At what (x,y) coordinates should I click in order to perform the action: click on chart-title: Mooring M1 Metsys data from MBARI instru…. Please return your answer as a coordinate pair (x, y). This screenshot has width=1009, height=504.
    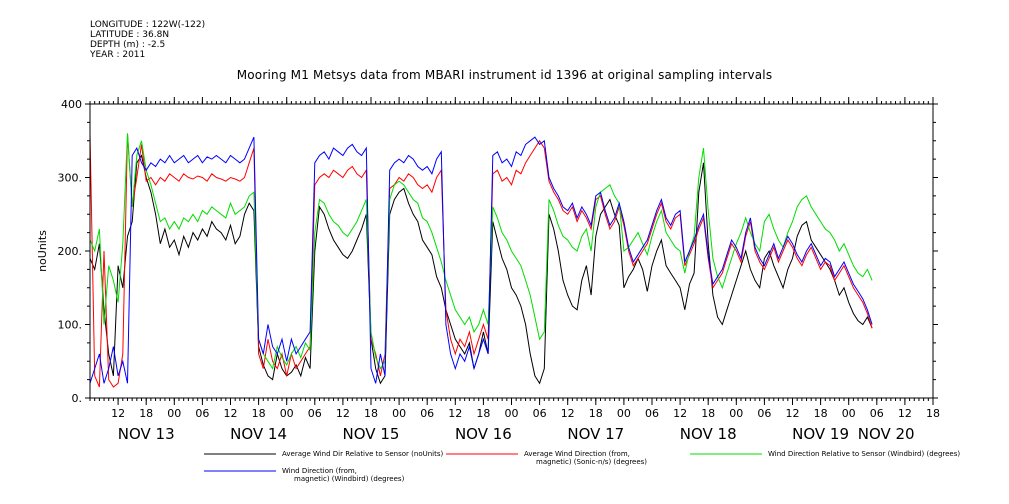
    Looking at the image, I should click on (504, 75).